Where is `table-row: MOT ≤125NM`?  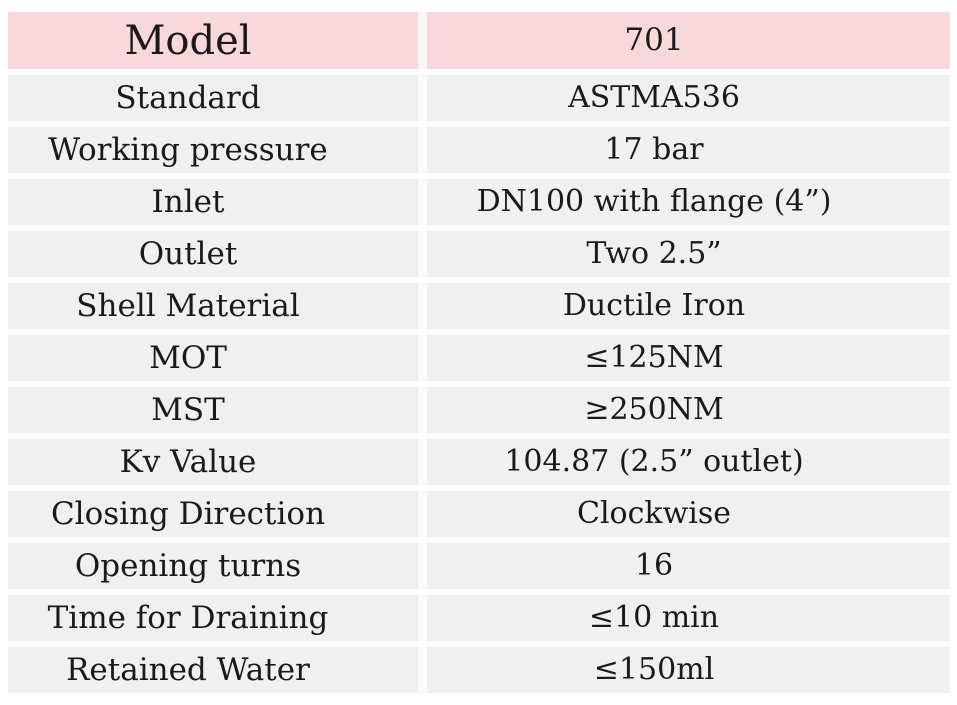 table-row: MOT ≤125NM is located at coordinates (479, 358).